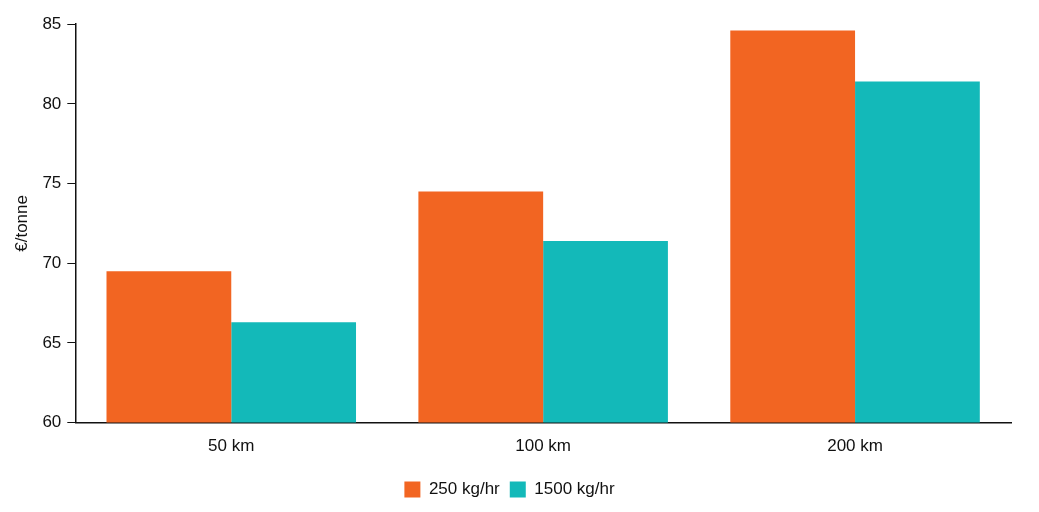  Describe the element at coordinates (543, 446) in the screenshot. I see `x-tick-label: 100 km` at that location.